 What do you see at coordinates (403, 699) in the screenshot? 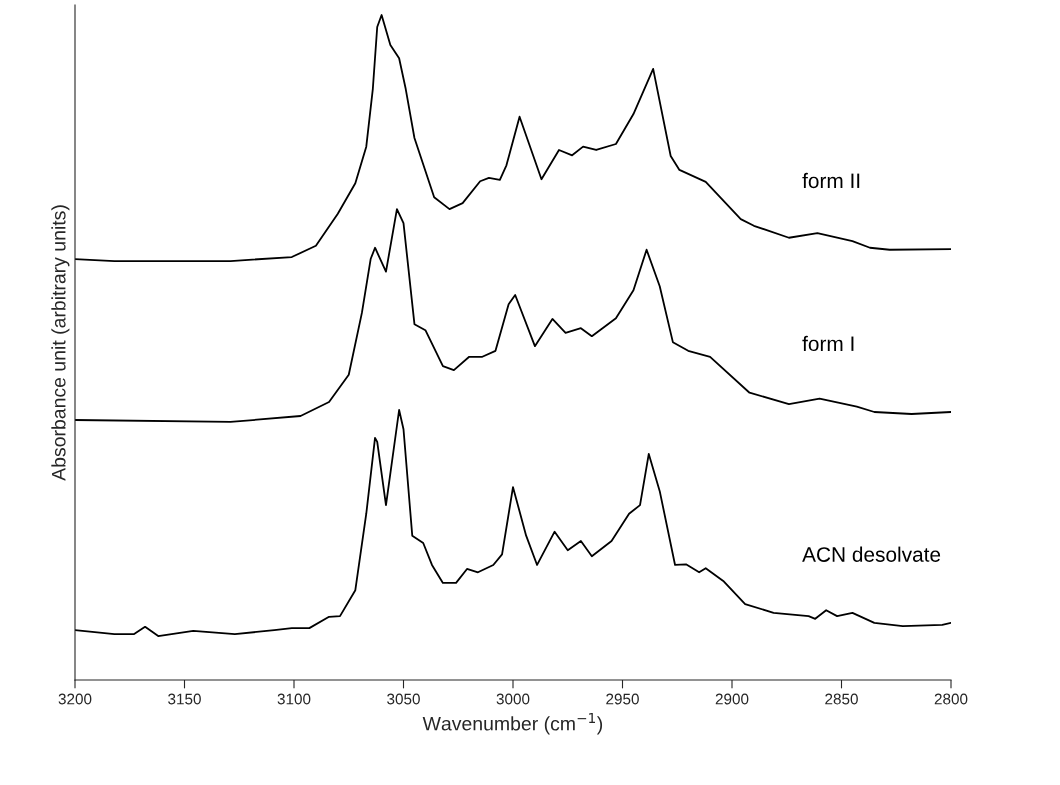
I see `x-tick-label: 3050` at bounding box center [403, 699].